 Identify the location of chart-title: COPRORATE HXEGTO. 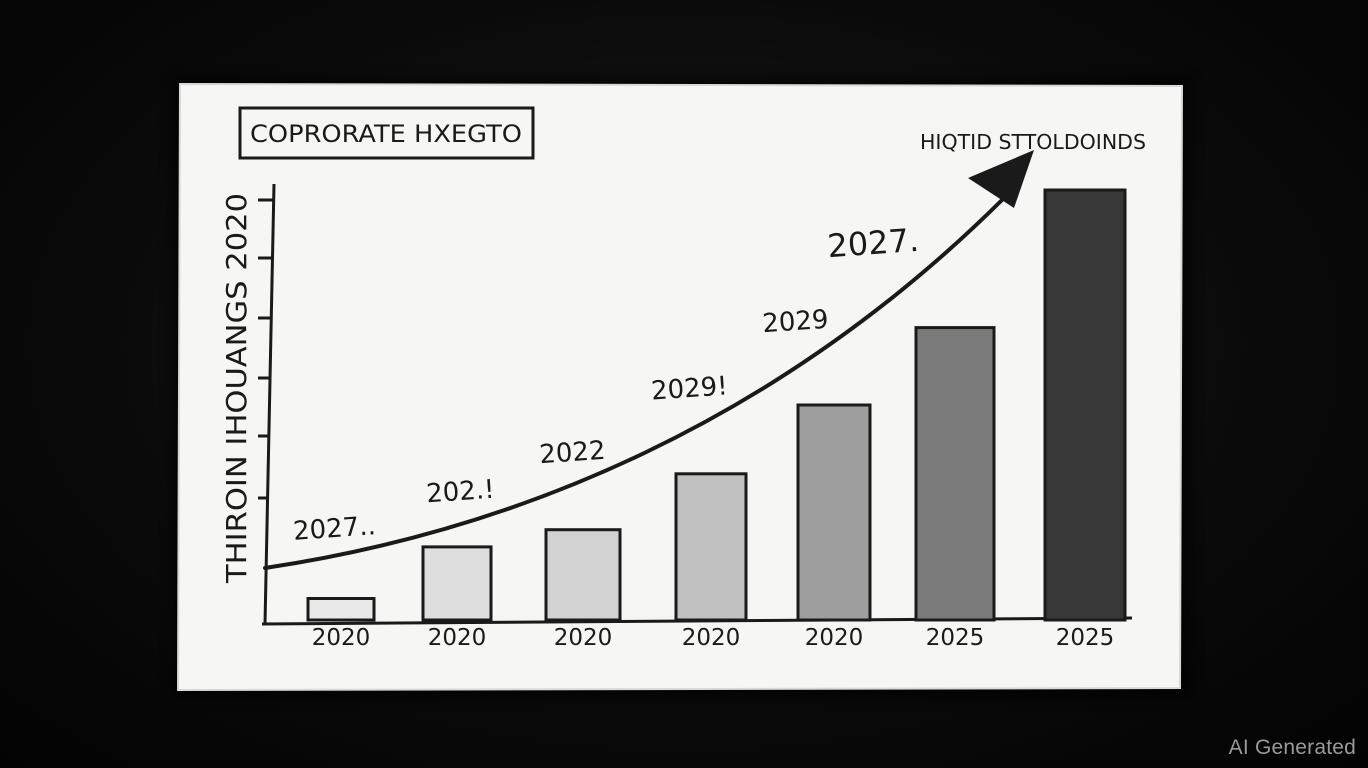
(386, 134).